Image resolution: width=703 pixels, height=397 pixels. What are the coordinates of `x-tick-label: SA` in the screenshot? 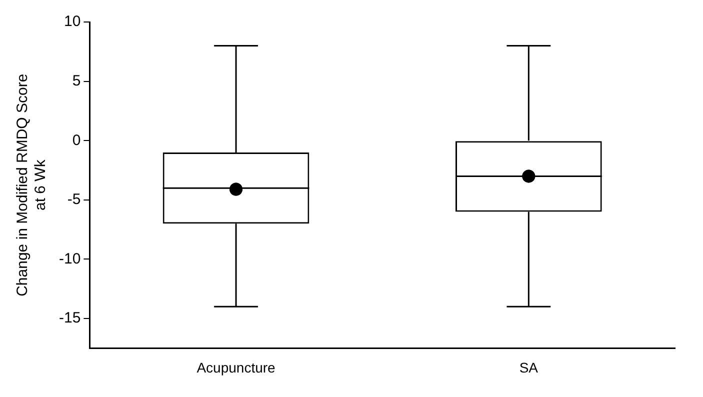 It's located at (529, 367).